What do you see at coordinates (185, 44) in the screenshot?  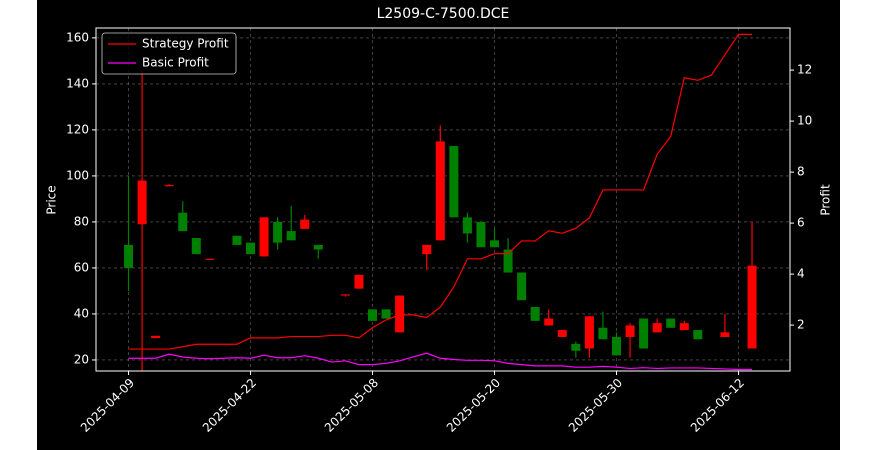 I see `legend-label: Strategy Profit` at bounding box center [185, 44].